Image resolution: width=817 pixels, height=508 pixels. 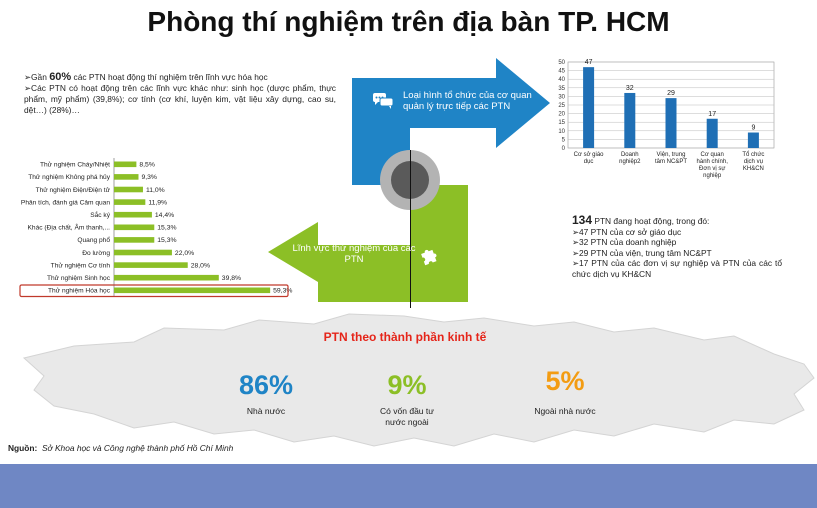 What do you see at coordinates (79, 278) in the screenshot?
I see `hbar-category-label: Thử nghiệm Sinh học` at bounding box center [79, 278].